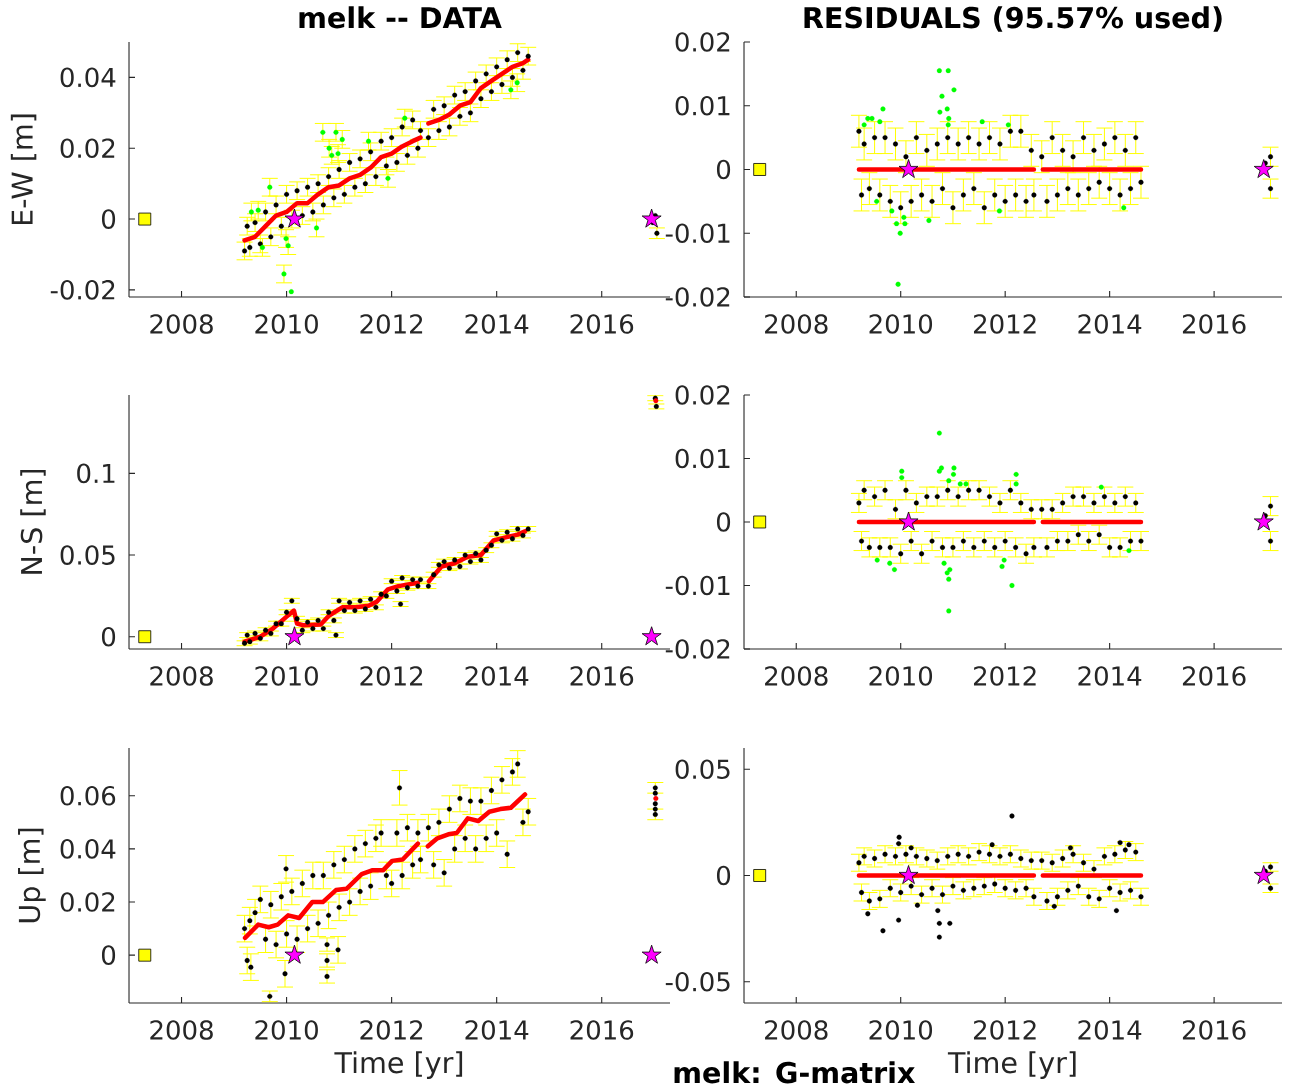  Describe the element at coordinates (32, 875) in the screenshot. I see `y-axis-title: Up [m]` at that location.